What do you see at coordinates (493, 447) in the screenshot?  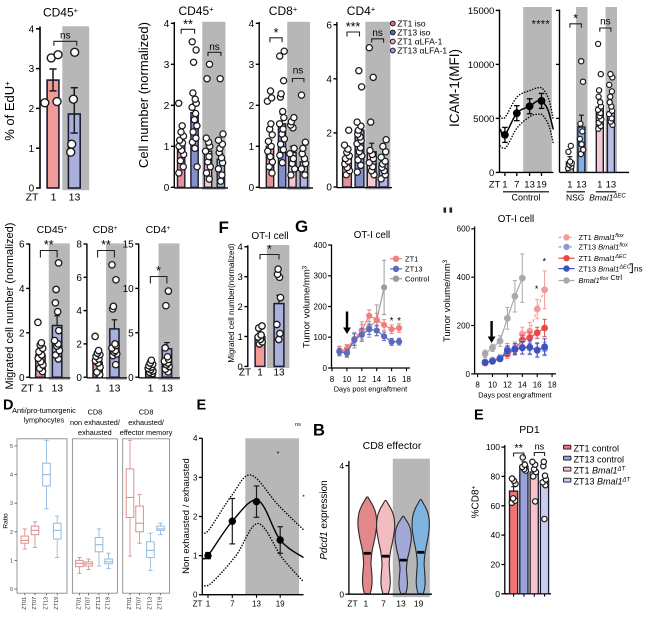 I see `svg-text: 100` at bounding box center [493, 447].